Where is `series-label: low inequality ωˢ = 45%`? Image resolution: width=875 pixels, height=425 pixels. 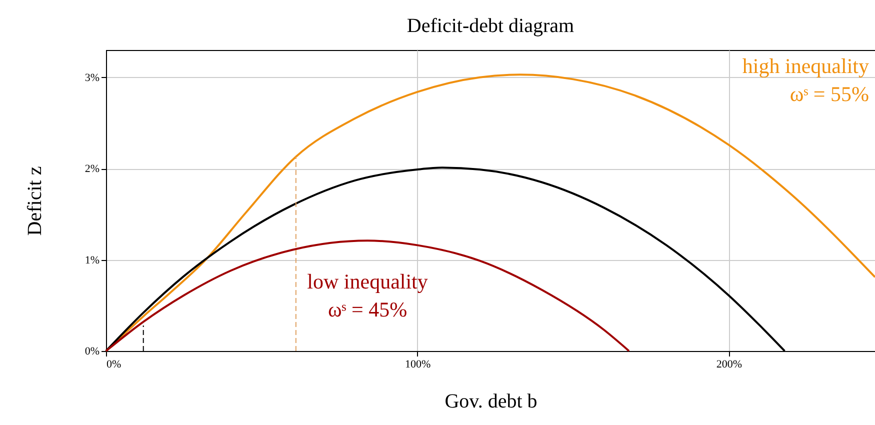
series-label: low inequality ωˢ = 45% is located at coordinates (367, 296).